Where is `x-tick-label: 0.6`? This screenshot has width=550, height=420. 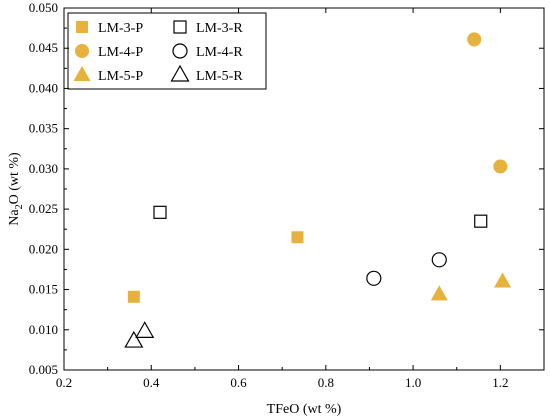 x-tick-label: 0.6 is located at coordinates (238, 382).